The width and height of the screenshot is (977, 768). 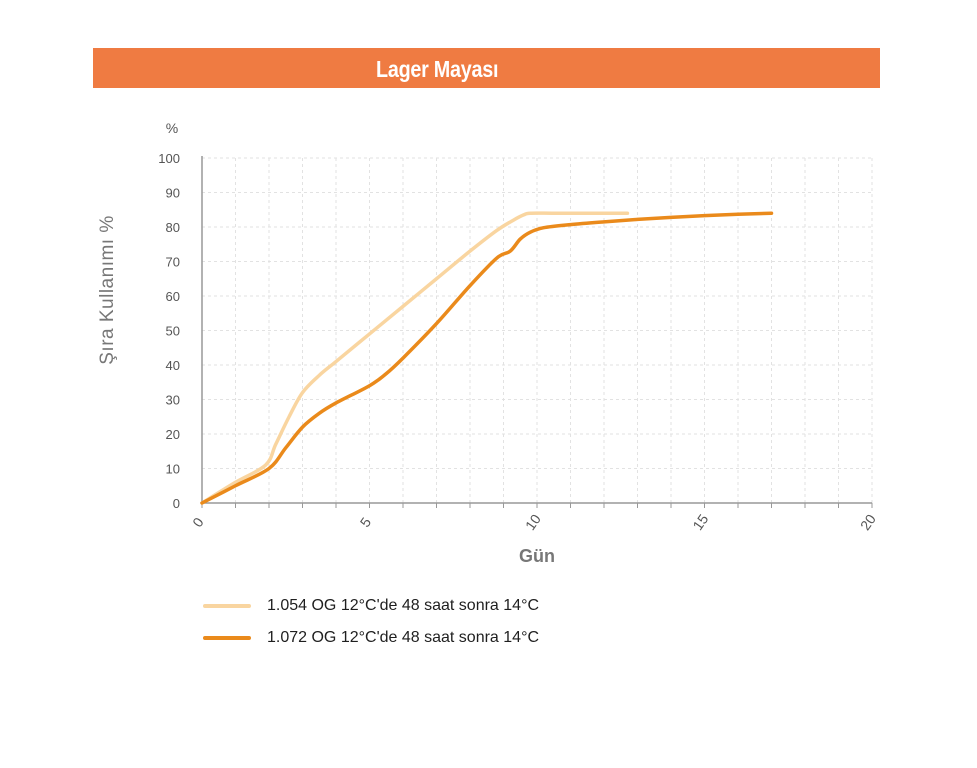 What do you see at coordinates (173, 365) in the screenshot?
I see `y-tick-label: 40` at bounding box center [173, 365].